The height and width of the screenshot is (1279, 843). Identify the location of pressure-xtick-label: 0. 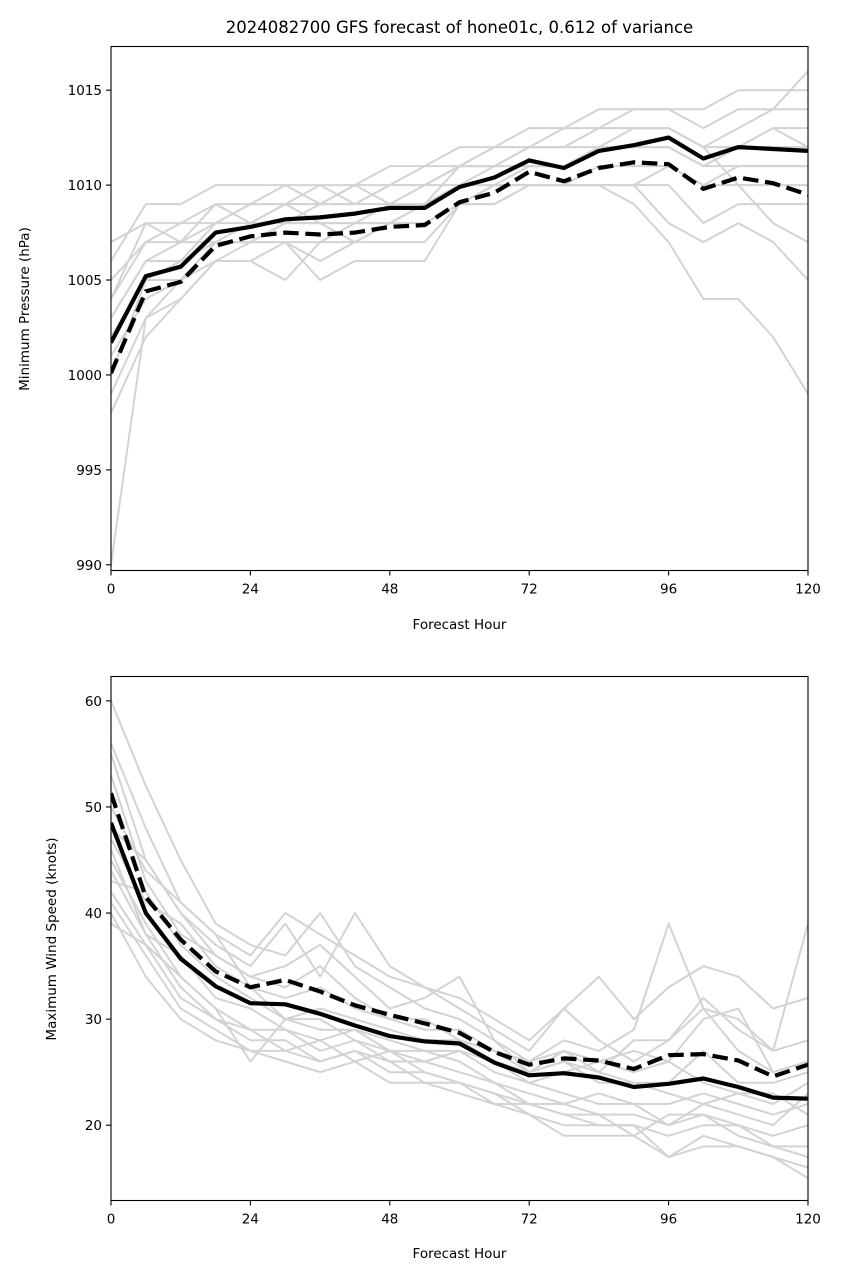
(111, 590).